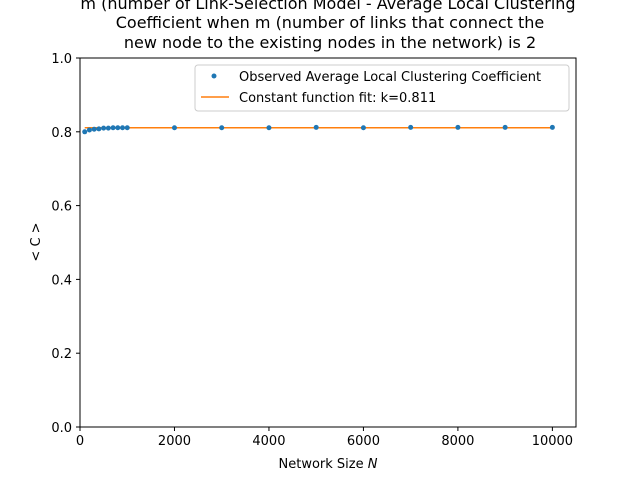  I want to click on x-tick-label: 2000, so click(174, 441).